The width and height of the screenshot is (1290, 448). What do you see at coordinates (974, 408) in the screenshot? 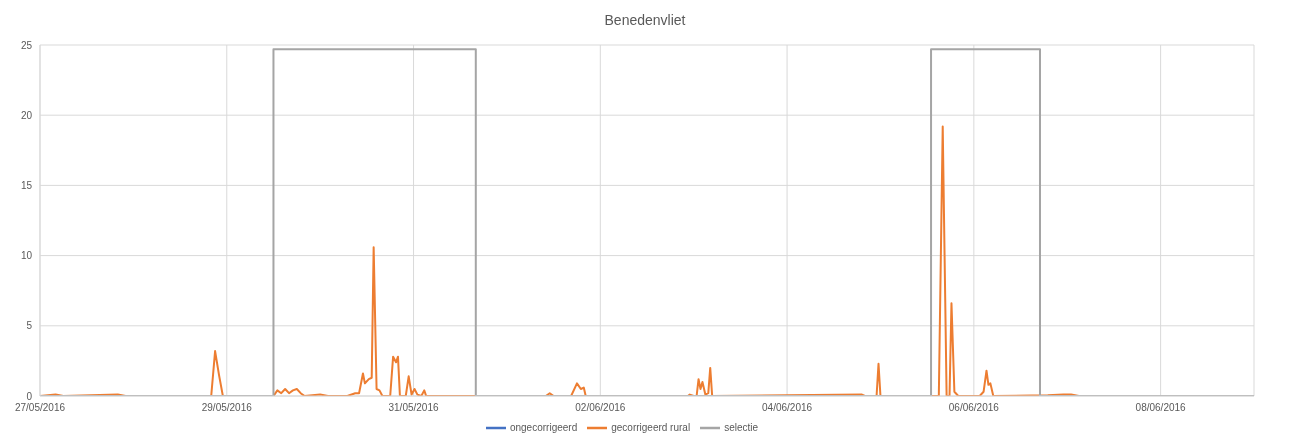
I see `x-tick-label: 06/06/2016` at bounding box center [974, 408].